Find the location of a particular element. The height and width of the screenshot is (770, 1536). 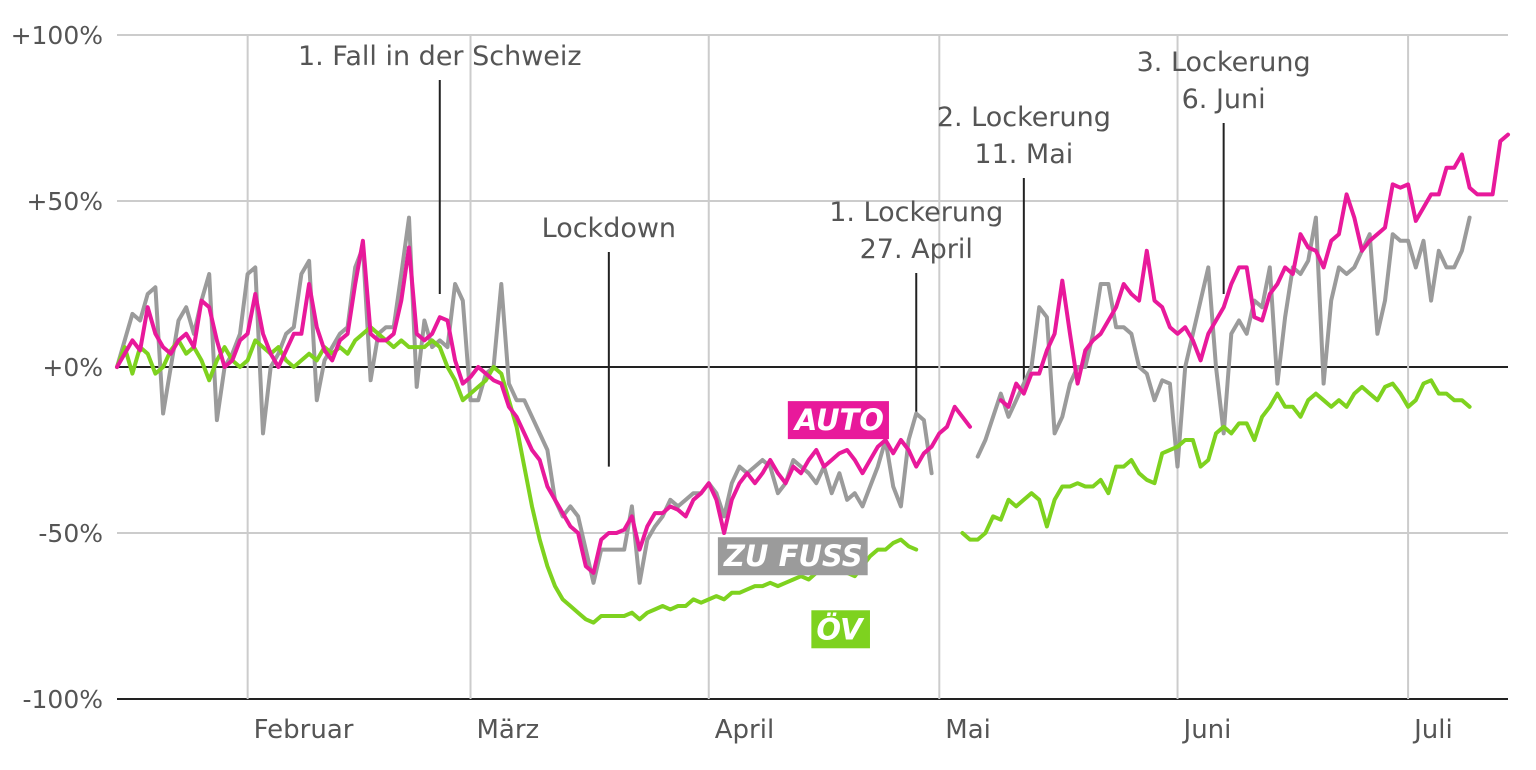

y-tick-label: +100% is located at coordinates (57, 35).